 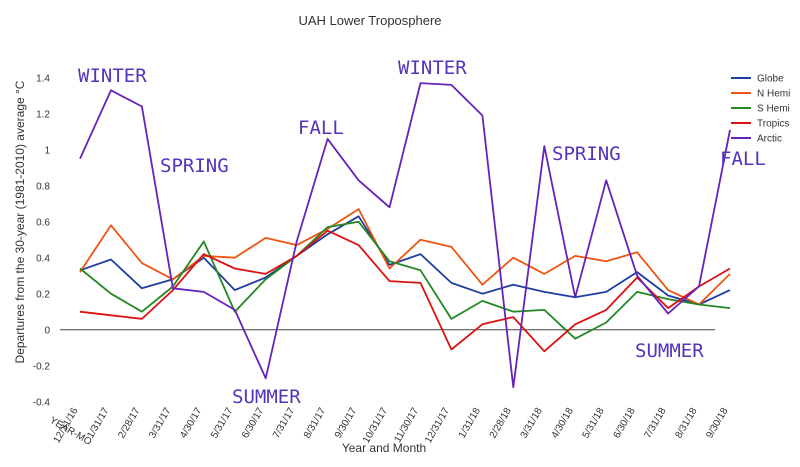 I want to click on legend-label-n-hemi: N Hemi, so click(x=773, y=94).